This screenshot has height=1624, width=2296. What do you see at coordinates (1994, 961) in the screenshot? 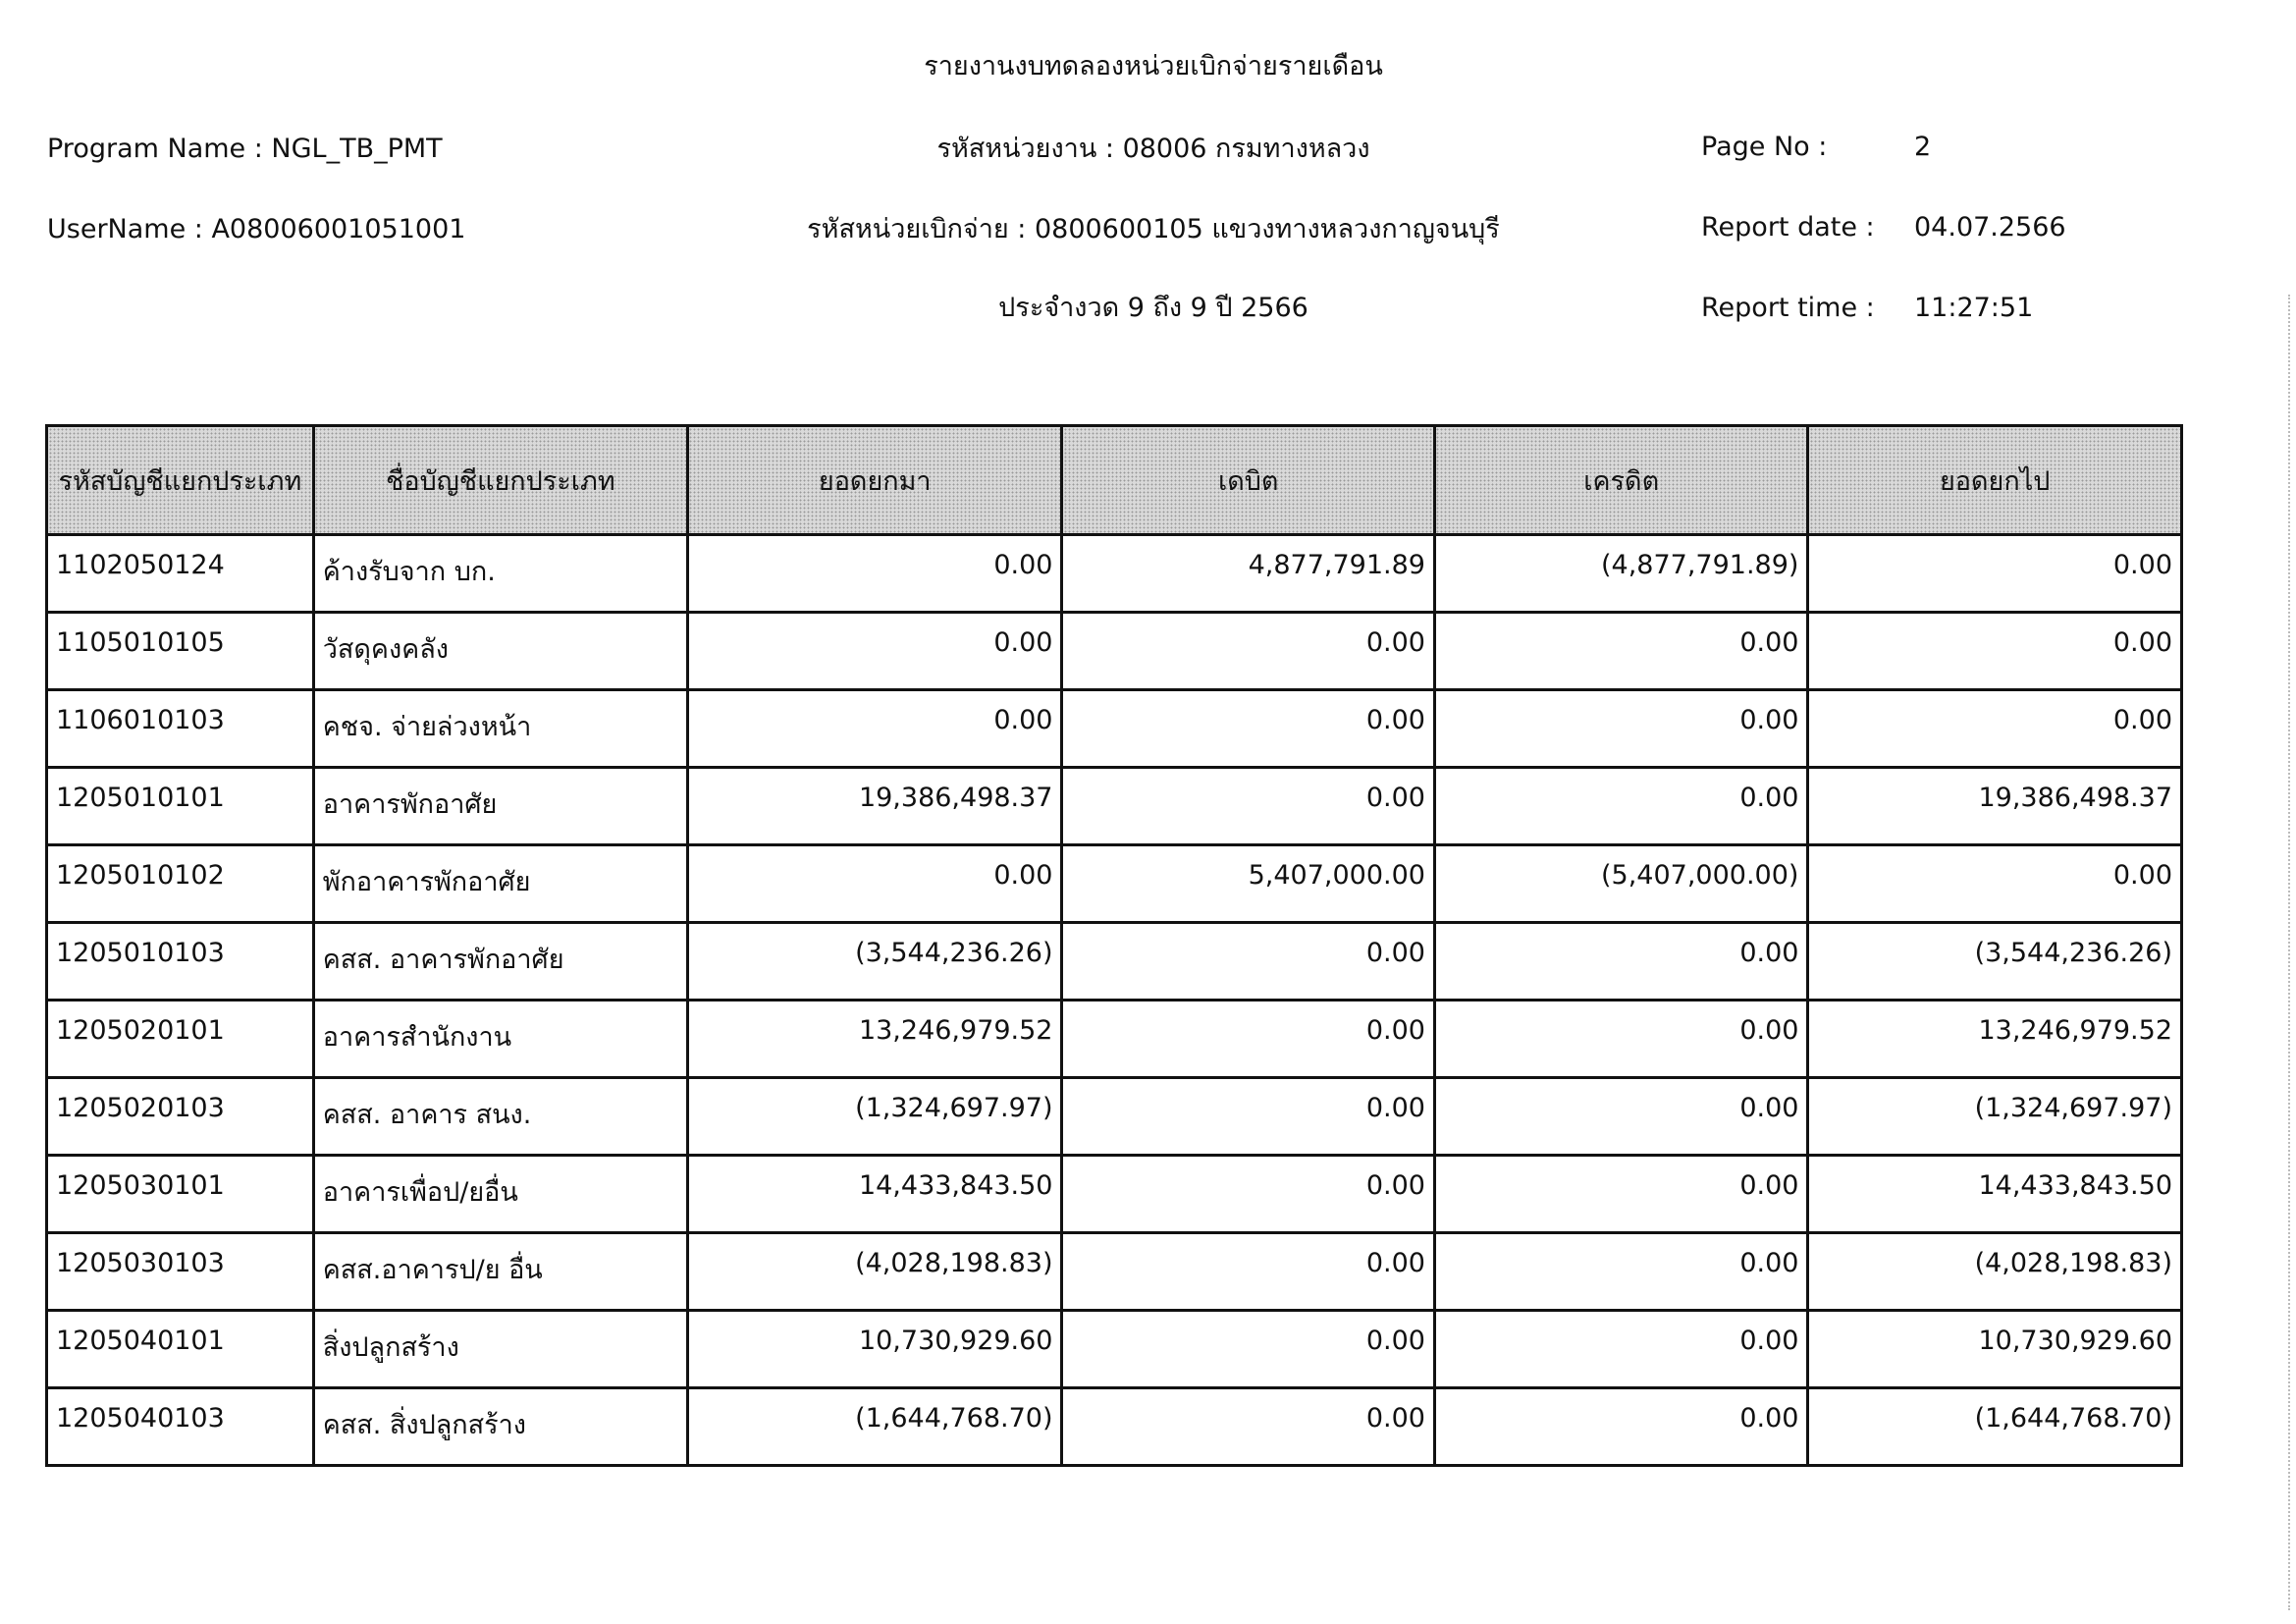
I see `cell-closing-balance: (3,544,236.26)` at bounding box center [1994, 961].